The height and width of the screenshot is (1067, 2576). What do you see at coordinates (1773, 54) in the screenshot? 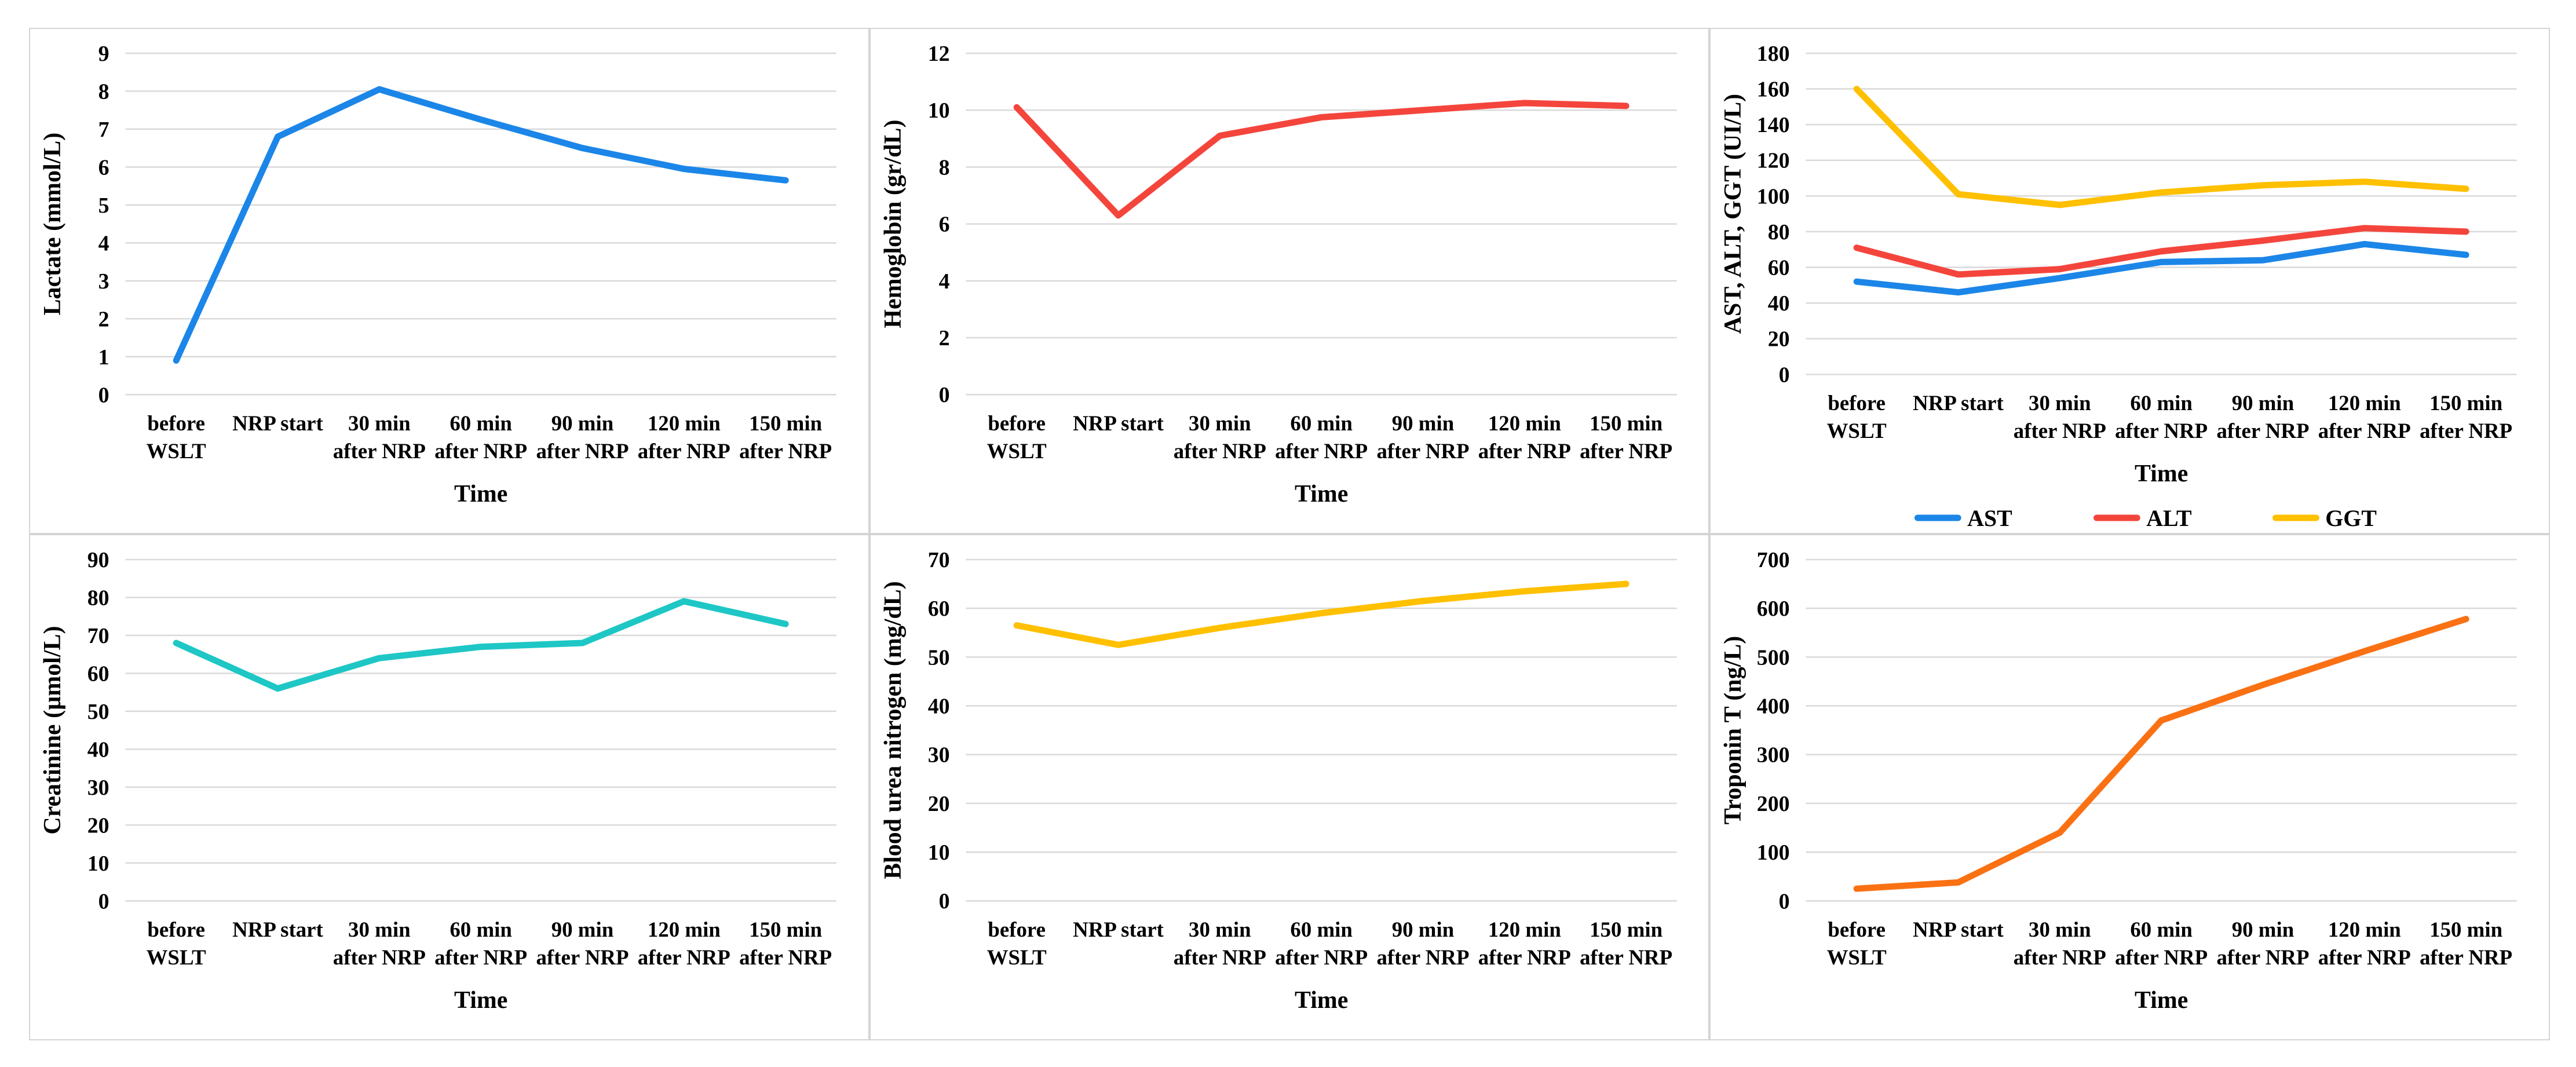
I see `y-axis-tick-label: 180` at bounding box center [1773, 54].